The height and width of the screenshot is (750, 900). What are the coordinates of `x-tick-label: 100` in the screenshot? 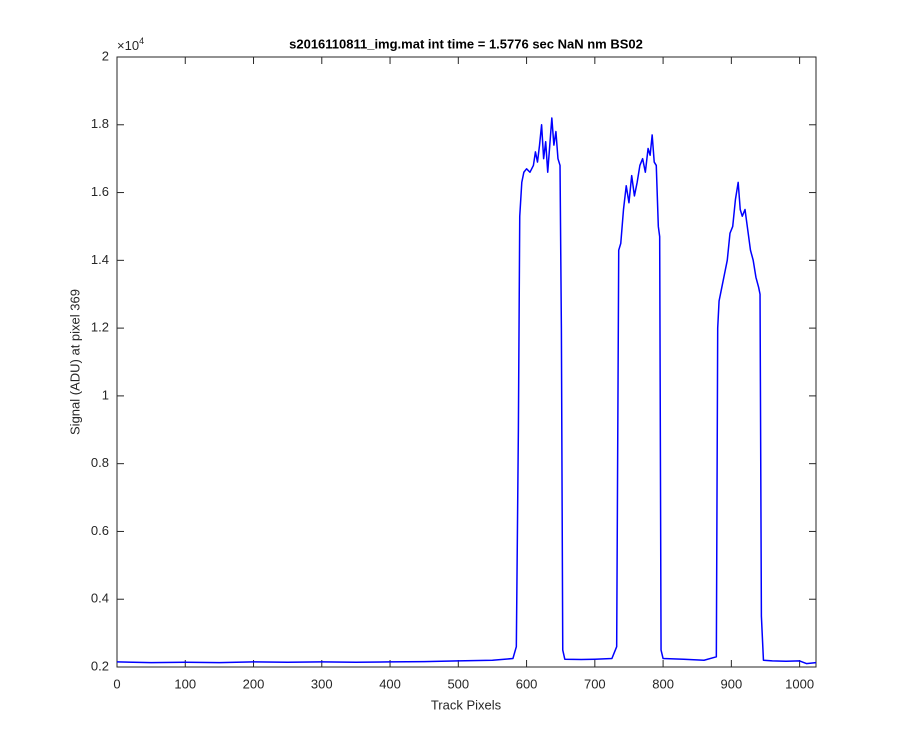 It's located at (185, 683).